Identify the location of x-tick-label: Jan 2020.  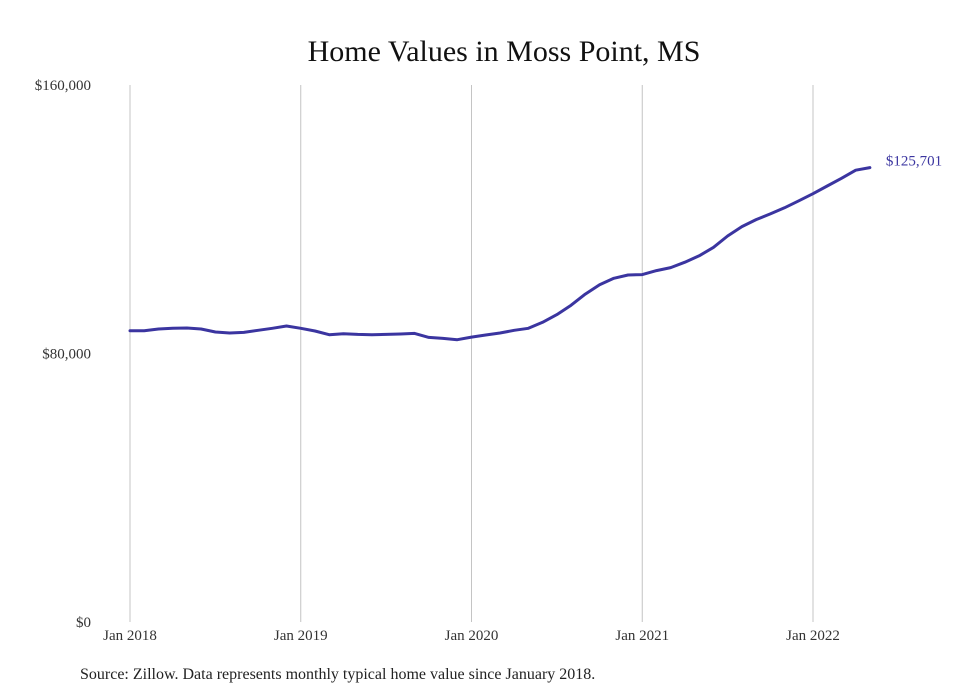
(472, 636).